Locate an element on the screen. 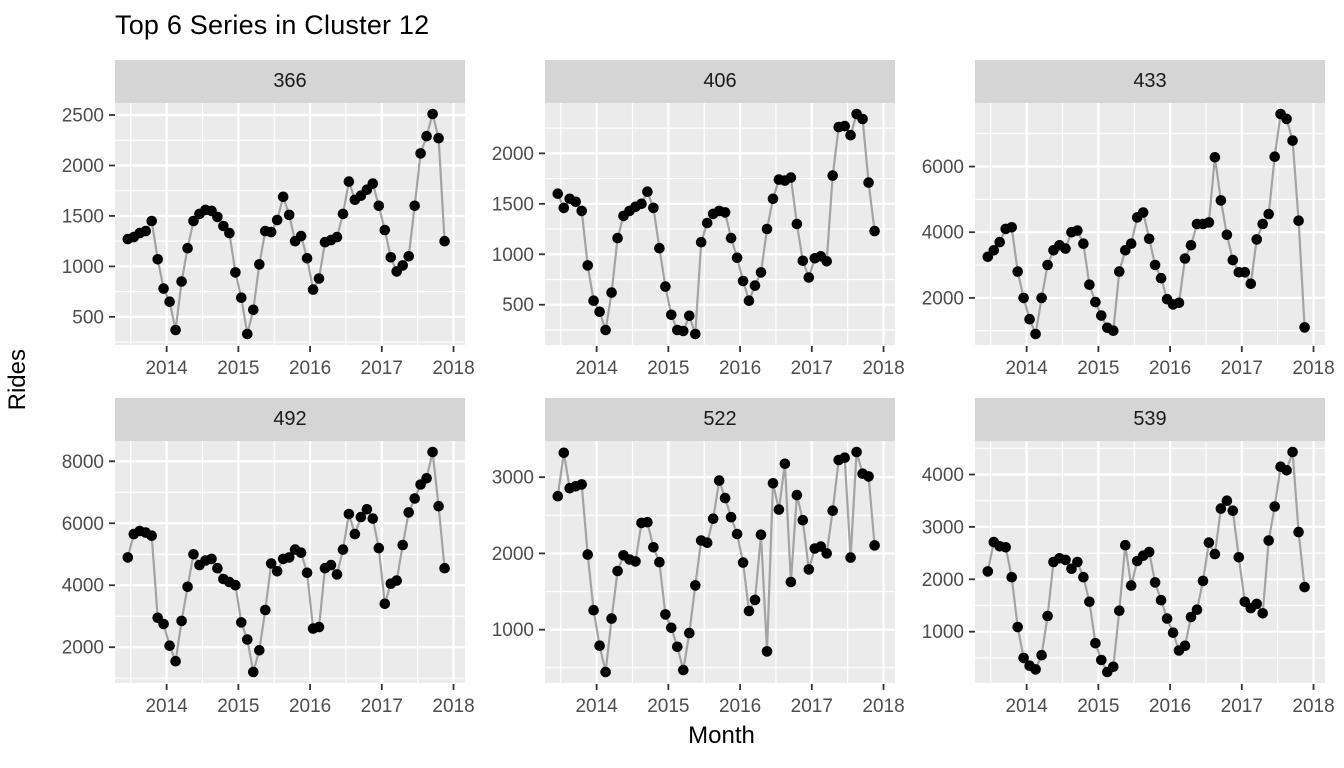 The height and width of the screenshot is (768, 1344). facet-plot: 2000 4000 6000 2014 2015 2016 2017 2018 is located at coordinates (1128, 241).